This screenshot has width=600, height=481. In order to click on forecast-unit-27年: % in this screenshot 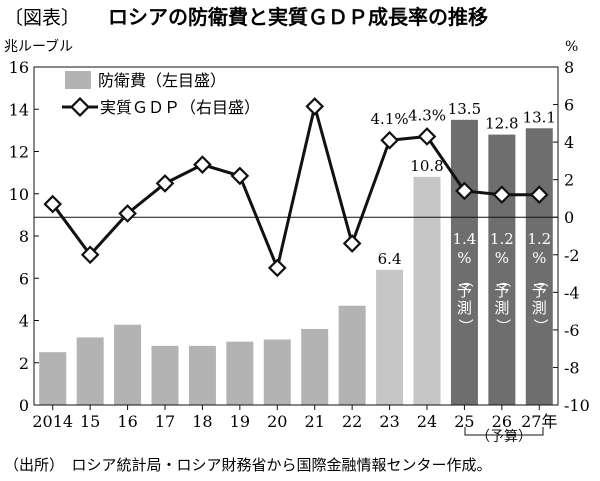, I will do `click(539, 258)`.